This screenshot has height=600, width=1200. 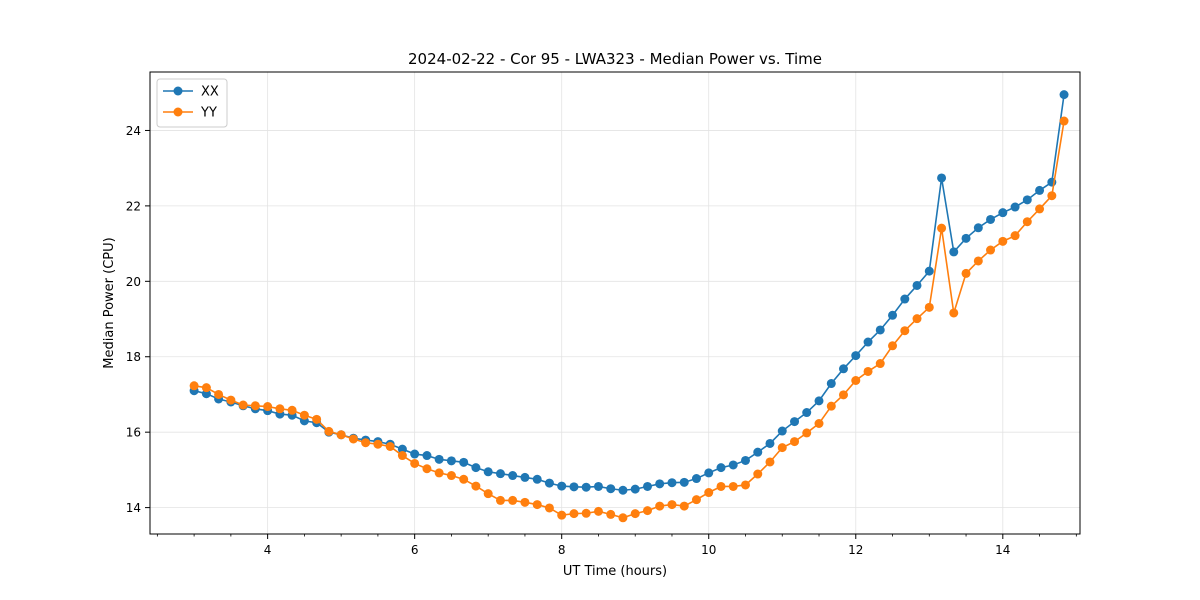 What do you see at coordinates (133, 282) in the screenshot?
I see `y-tick-label: 20` at bounding box center [133, 282].